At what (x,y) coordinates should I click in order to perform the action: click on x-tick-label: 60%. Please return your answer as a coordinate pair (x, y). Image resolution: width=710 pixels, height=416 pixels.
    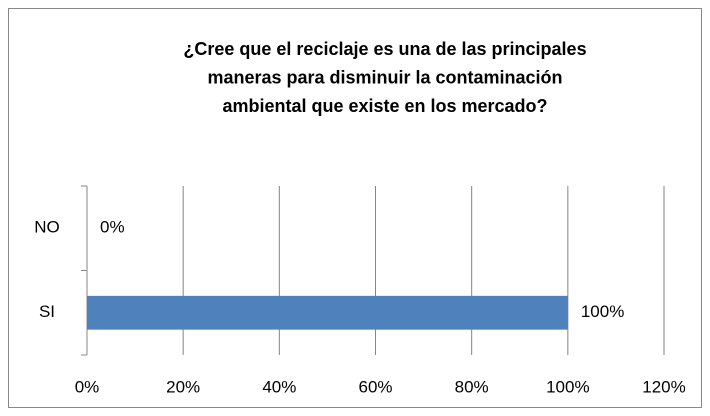
    Looking at the image, I should click on (375, 386).